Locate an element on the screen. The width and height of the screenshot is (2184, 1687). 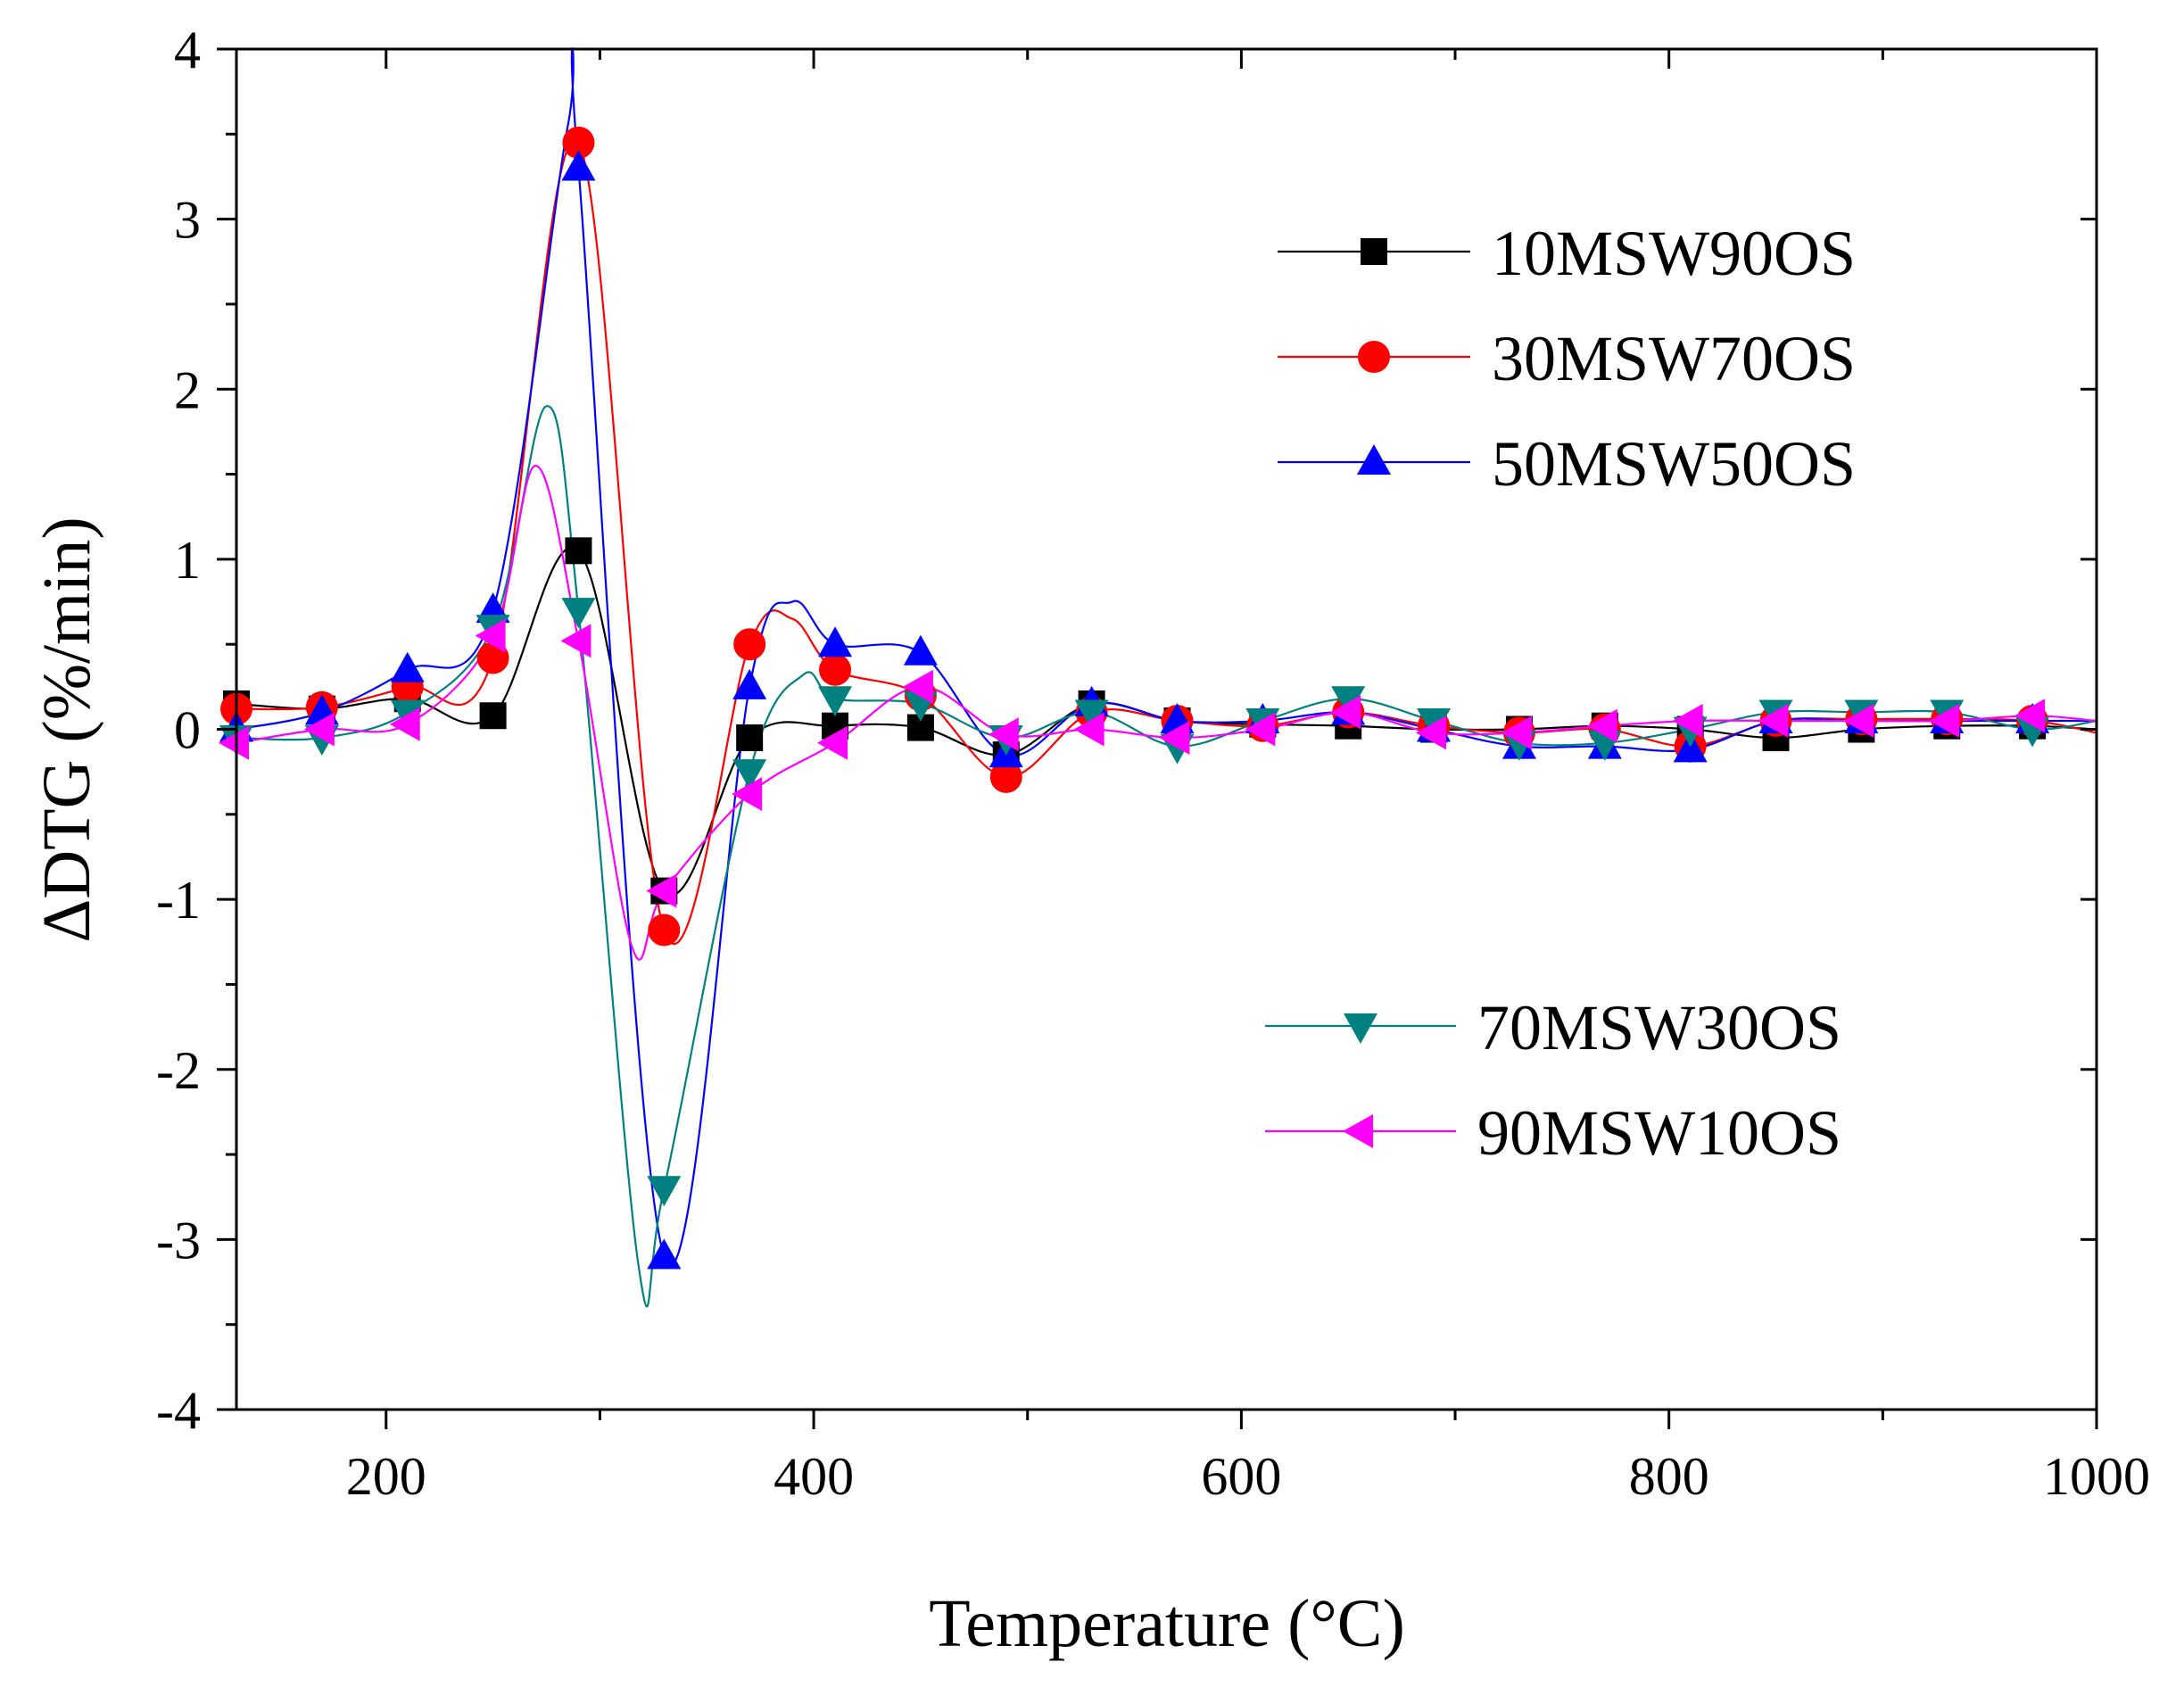
x-tick-label: 400 is located at coordinates (814, 1476).